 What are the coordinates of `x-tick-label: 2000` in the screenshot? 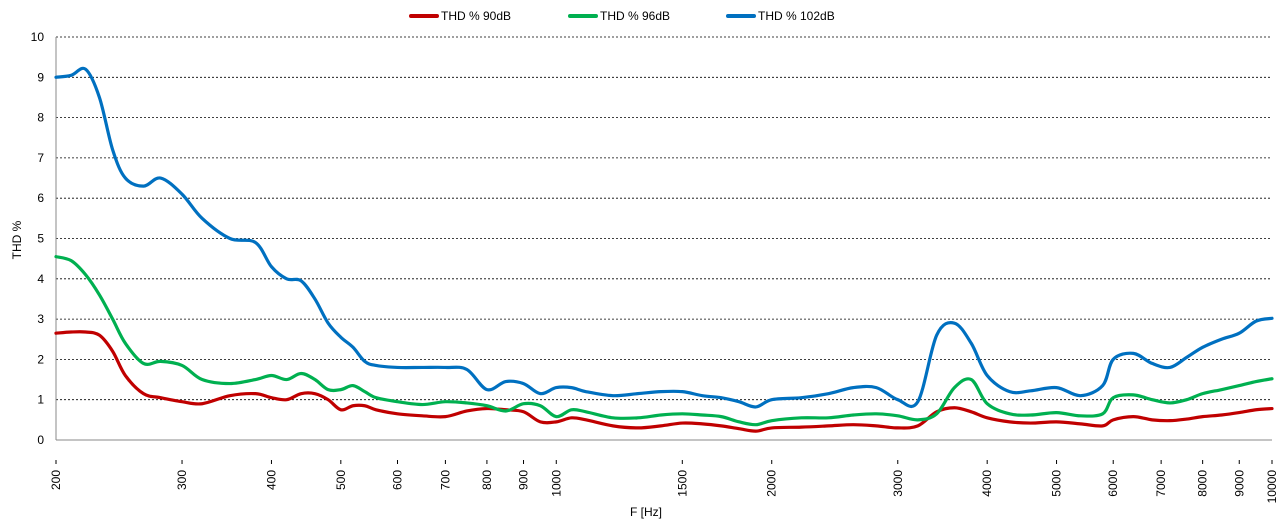 It's located at (772, 483).